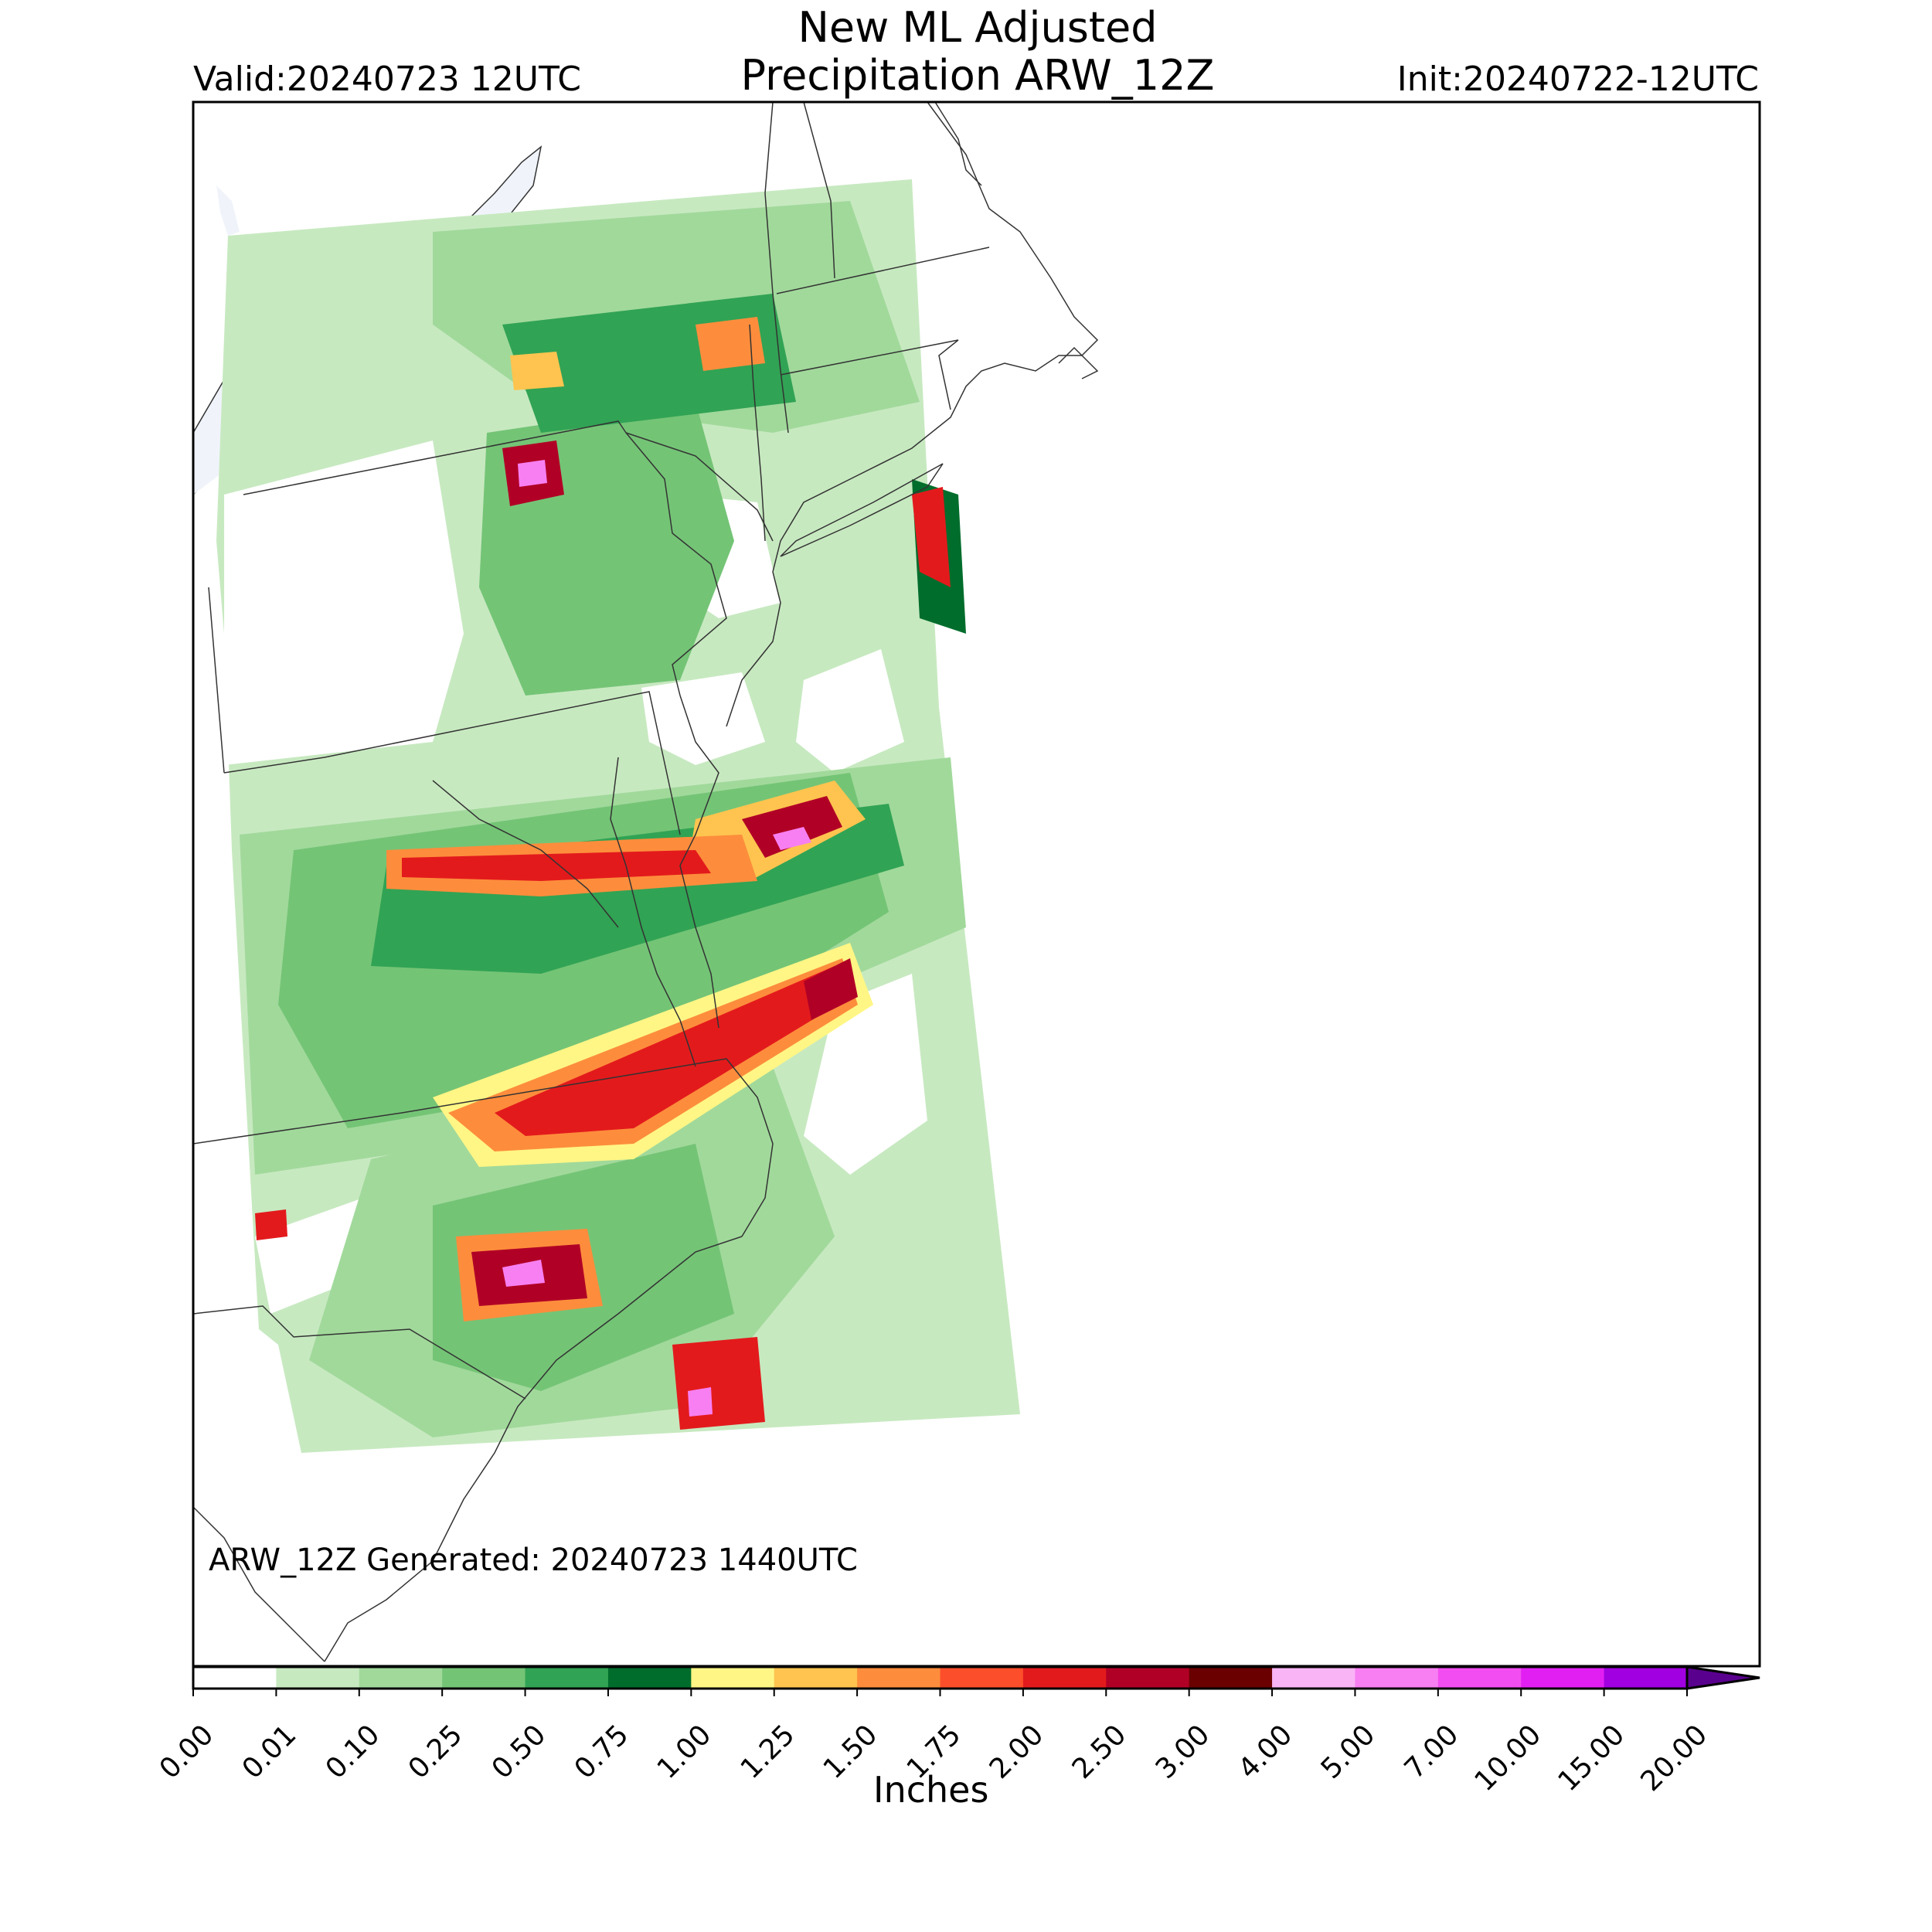 This screenshot has height=1932, width=1932. Describe the element at coordinates (699, 487) in the screenshot. I see `nj-ny-border` at that location.